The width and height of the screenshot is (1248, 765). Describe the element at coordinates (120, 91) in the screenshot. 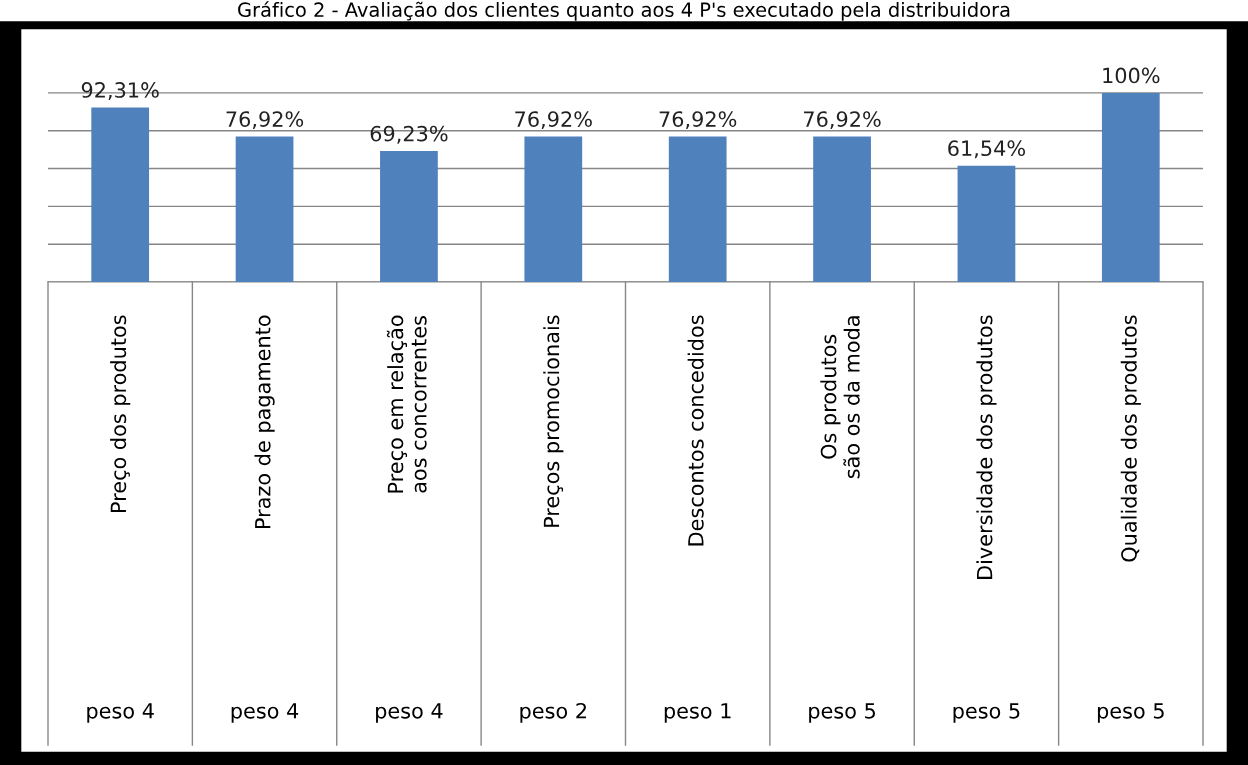

I see `data-label: 92,31%` at that location.